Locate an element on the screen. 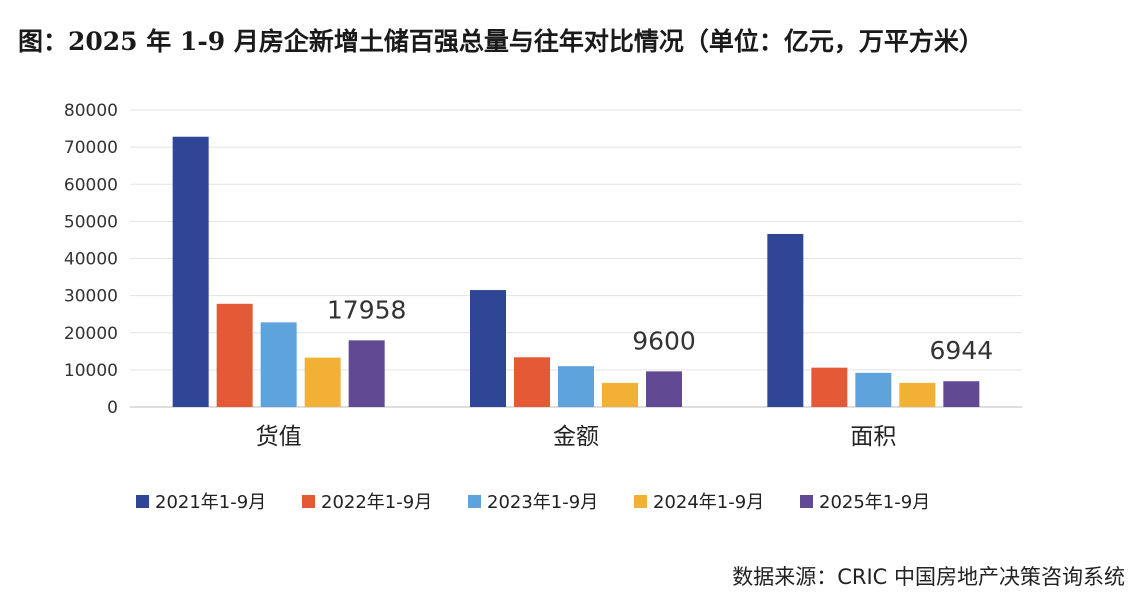  y-tick-label: 60000 is located at coordinates (91, 185).